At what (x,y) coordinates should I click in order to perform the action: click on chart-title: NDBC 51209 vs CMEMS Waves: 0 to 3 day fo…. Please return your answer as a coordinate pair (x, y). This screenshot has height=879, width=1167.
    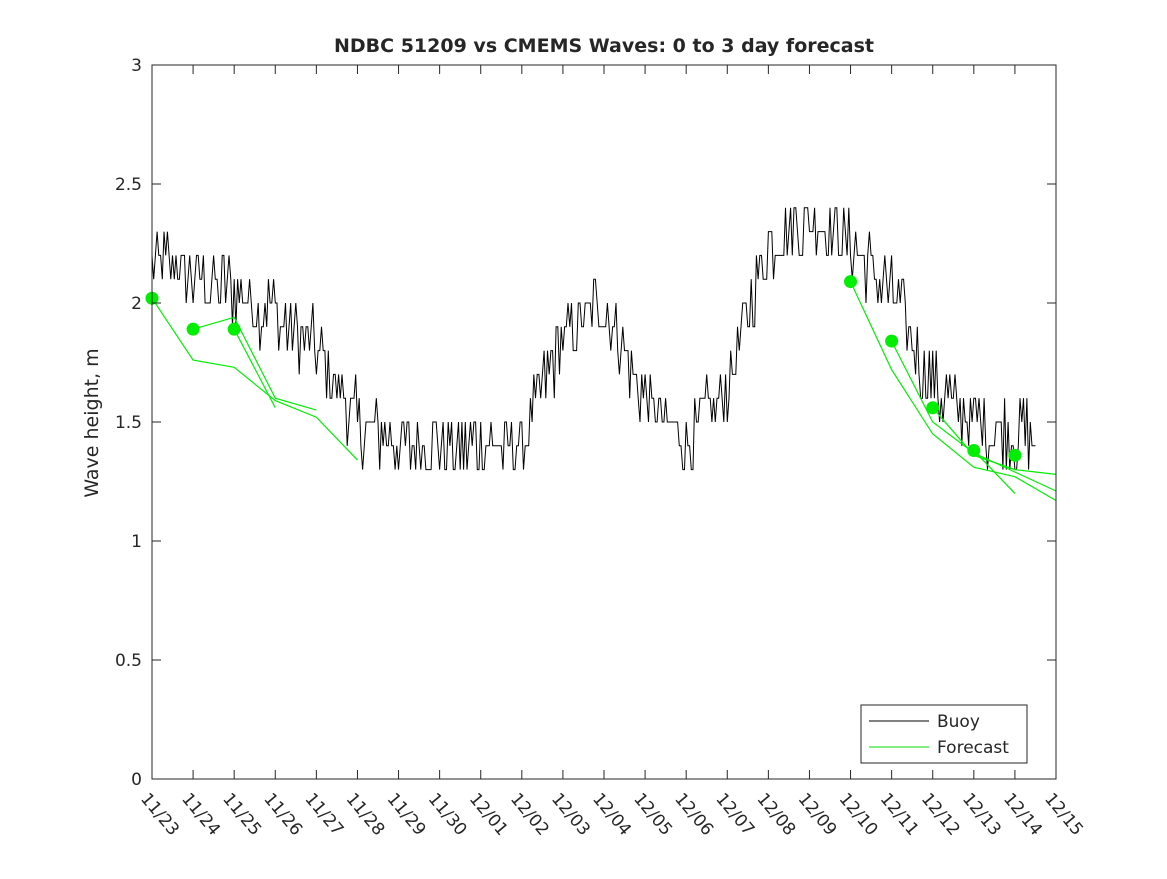
    Looking at the image, I should click on (604, 46).